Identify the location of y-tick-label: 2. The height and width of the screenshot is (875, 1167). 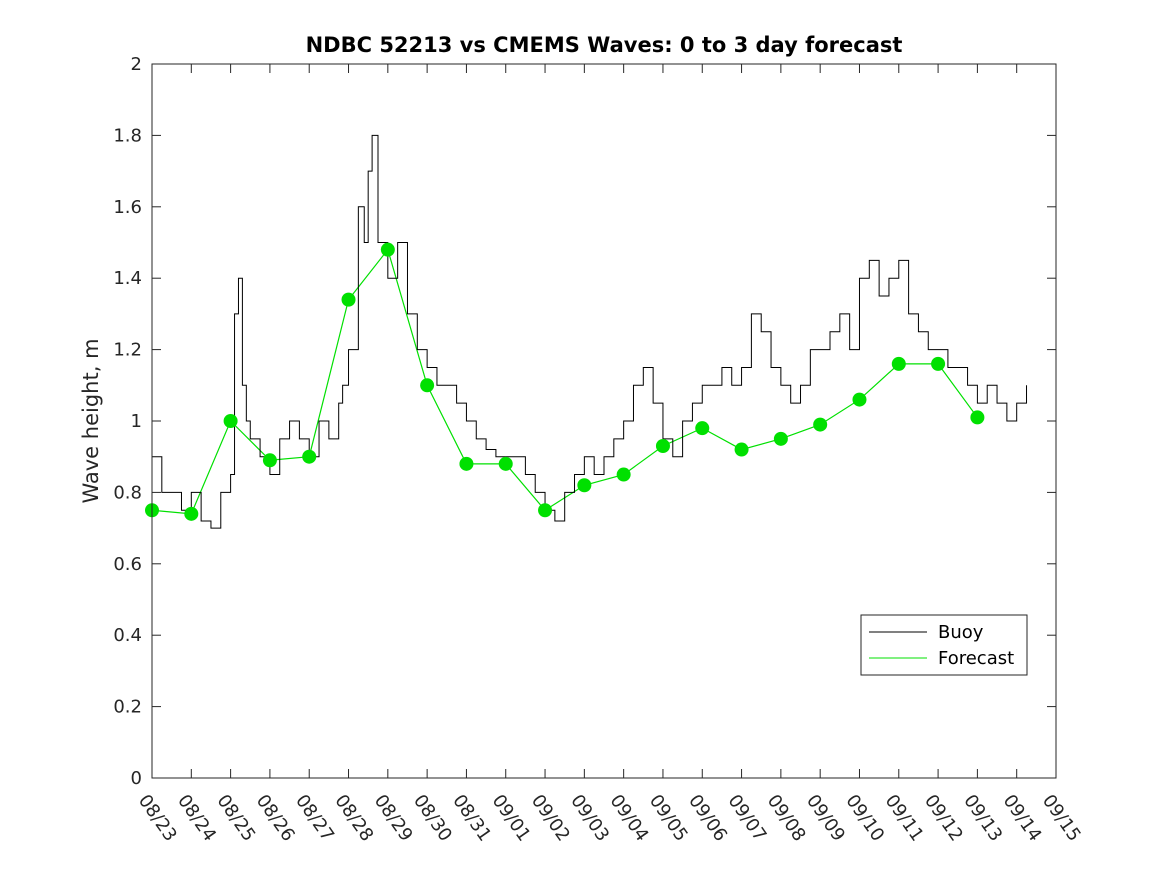
(136, 64).